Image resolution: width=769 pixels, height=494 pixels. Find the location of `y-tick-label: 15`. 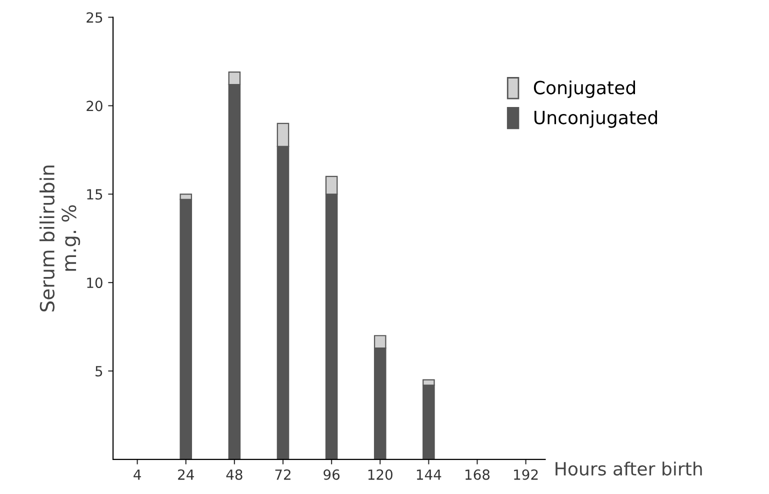

y-tick-label: 15 is located at coordinates (94, 194).